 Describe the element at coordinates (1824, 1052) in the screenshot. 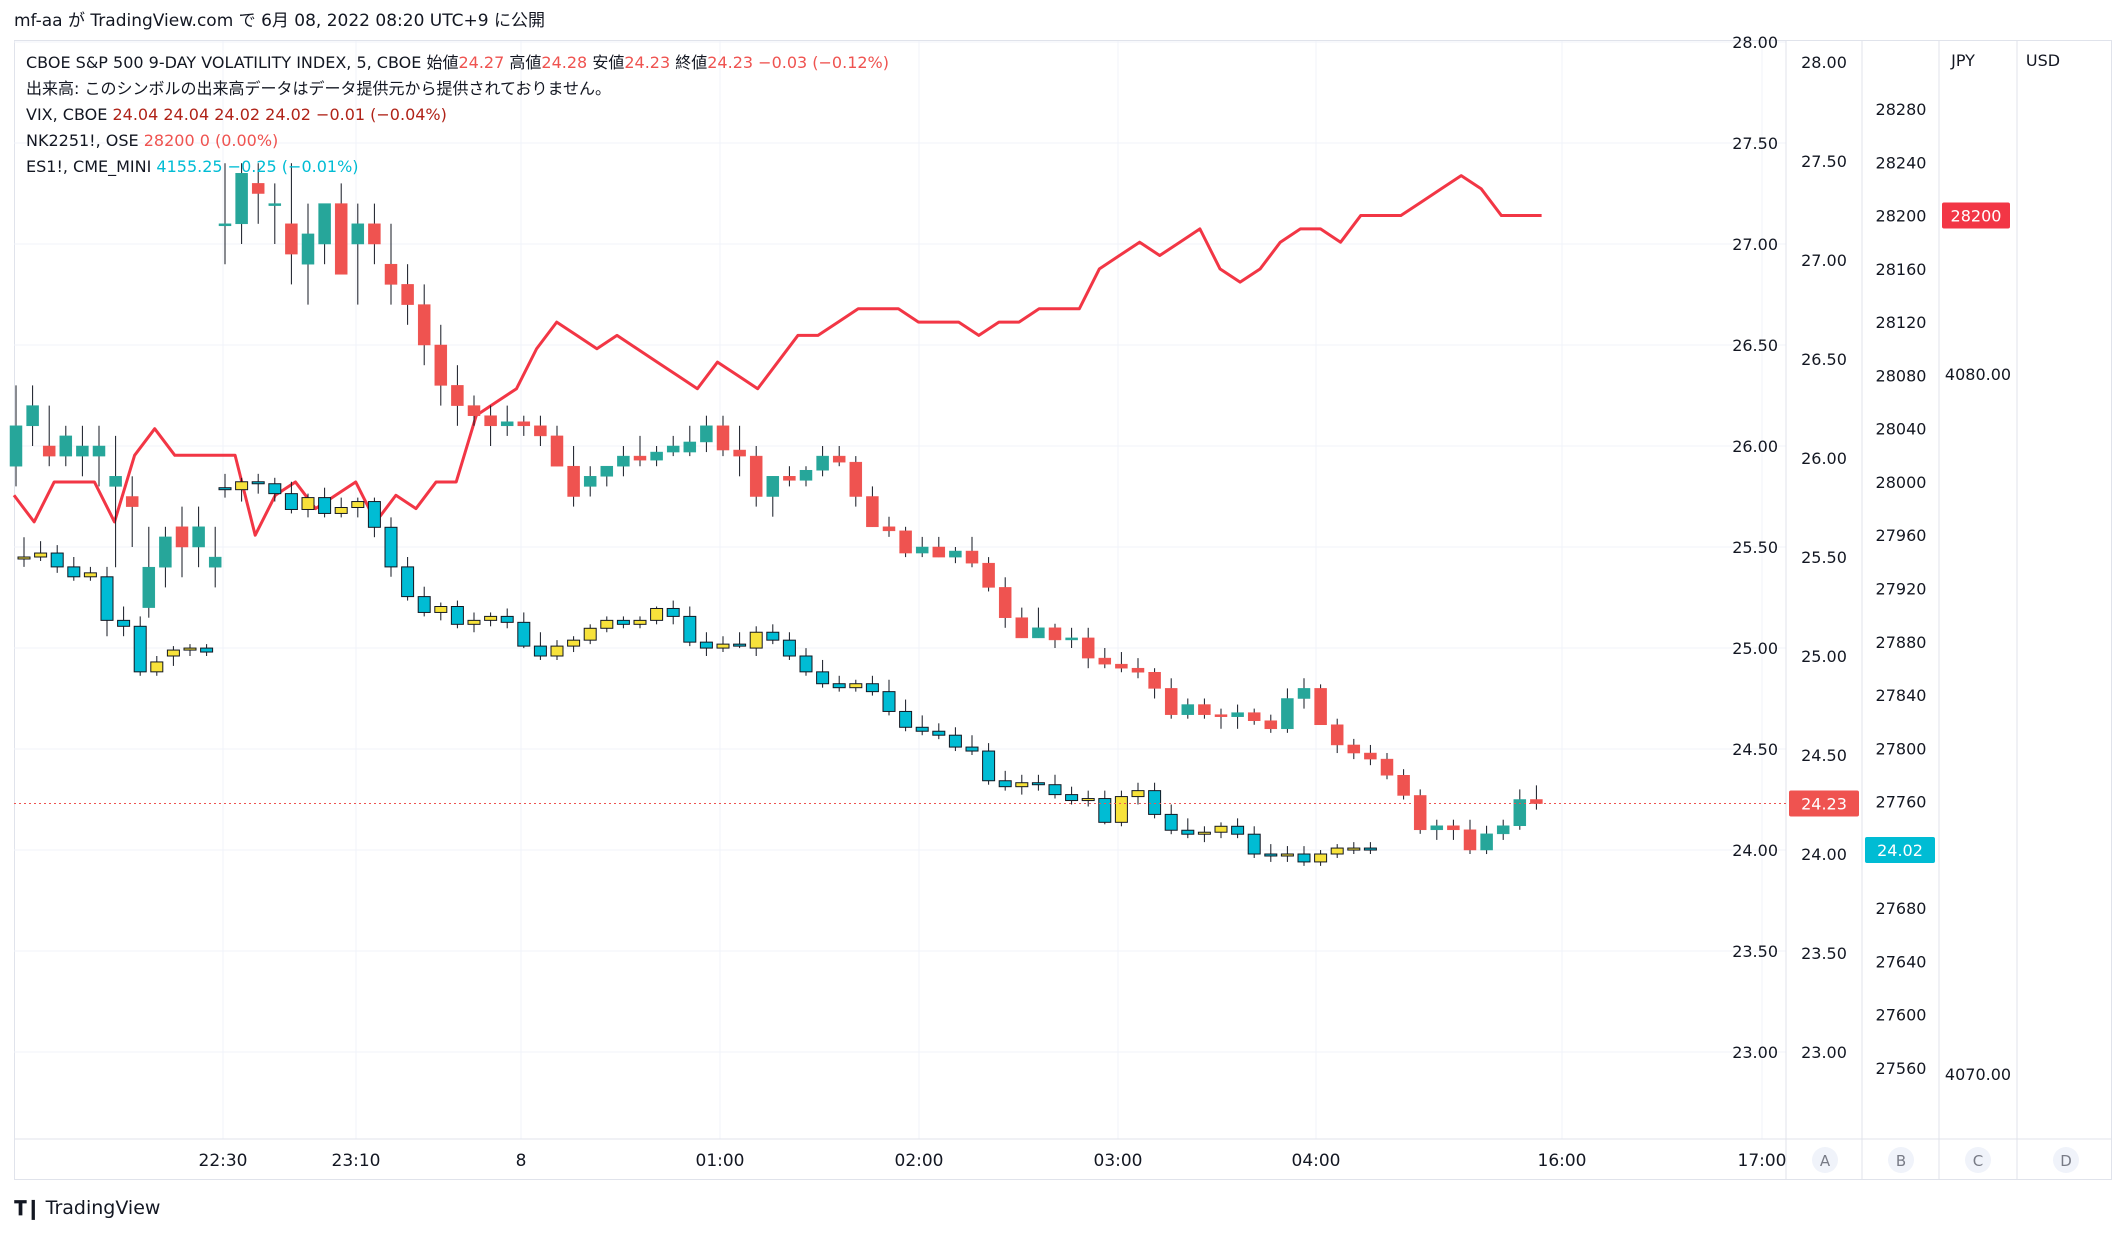

I see `axis-b-tick: 23.00` at that location.